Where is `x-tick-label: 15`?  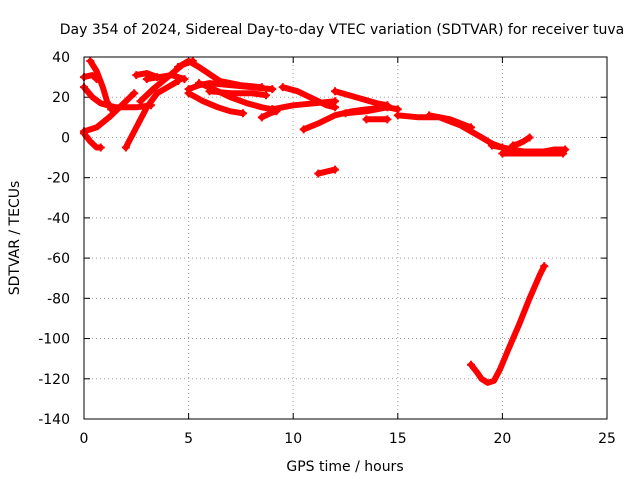 x-tick-label: 15 is located at coordinates (398, 439).